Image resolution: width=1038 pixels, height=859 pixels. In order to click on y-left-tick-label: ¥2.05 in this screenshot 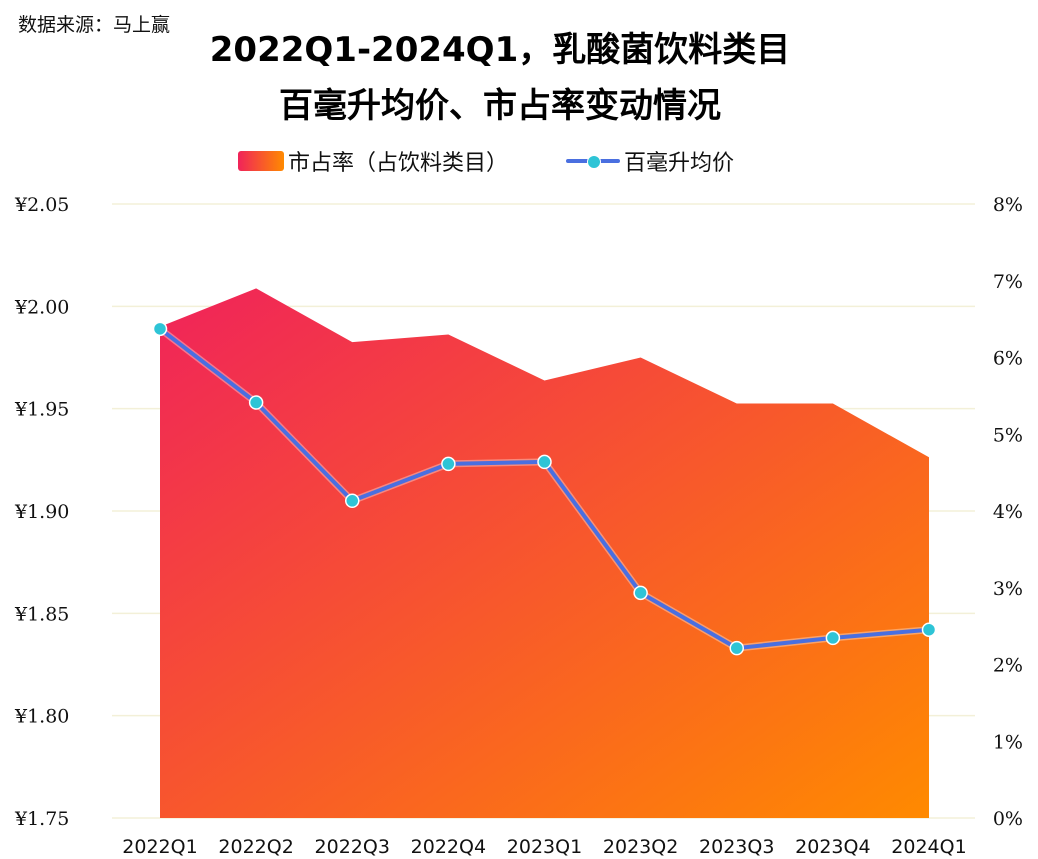, I will do `click(41, 205)`.